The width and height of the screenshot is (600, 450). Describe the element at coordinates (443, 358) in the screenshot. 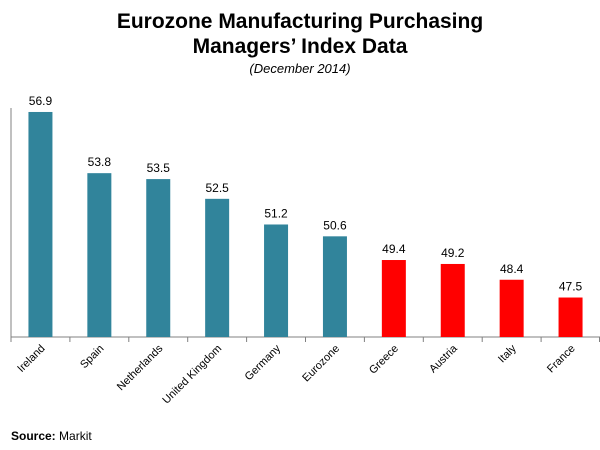

I see `x-tick-label: Austria` at that location.